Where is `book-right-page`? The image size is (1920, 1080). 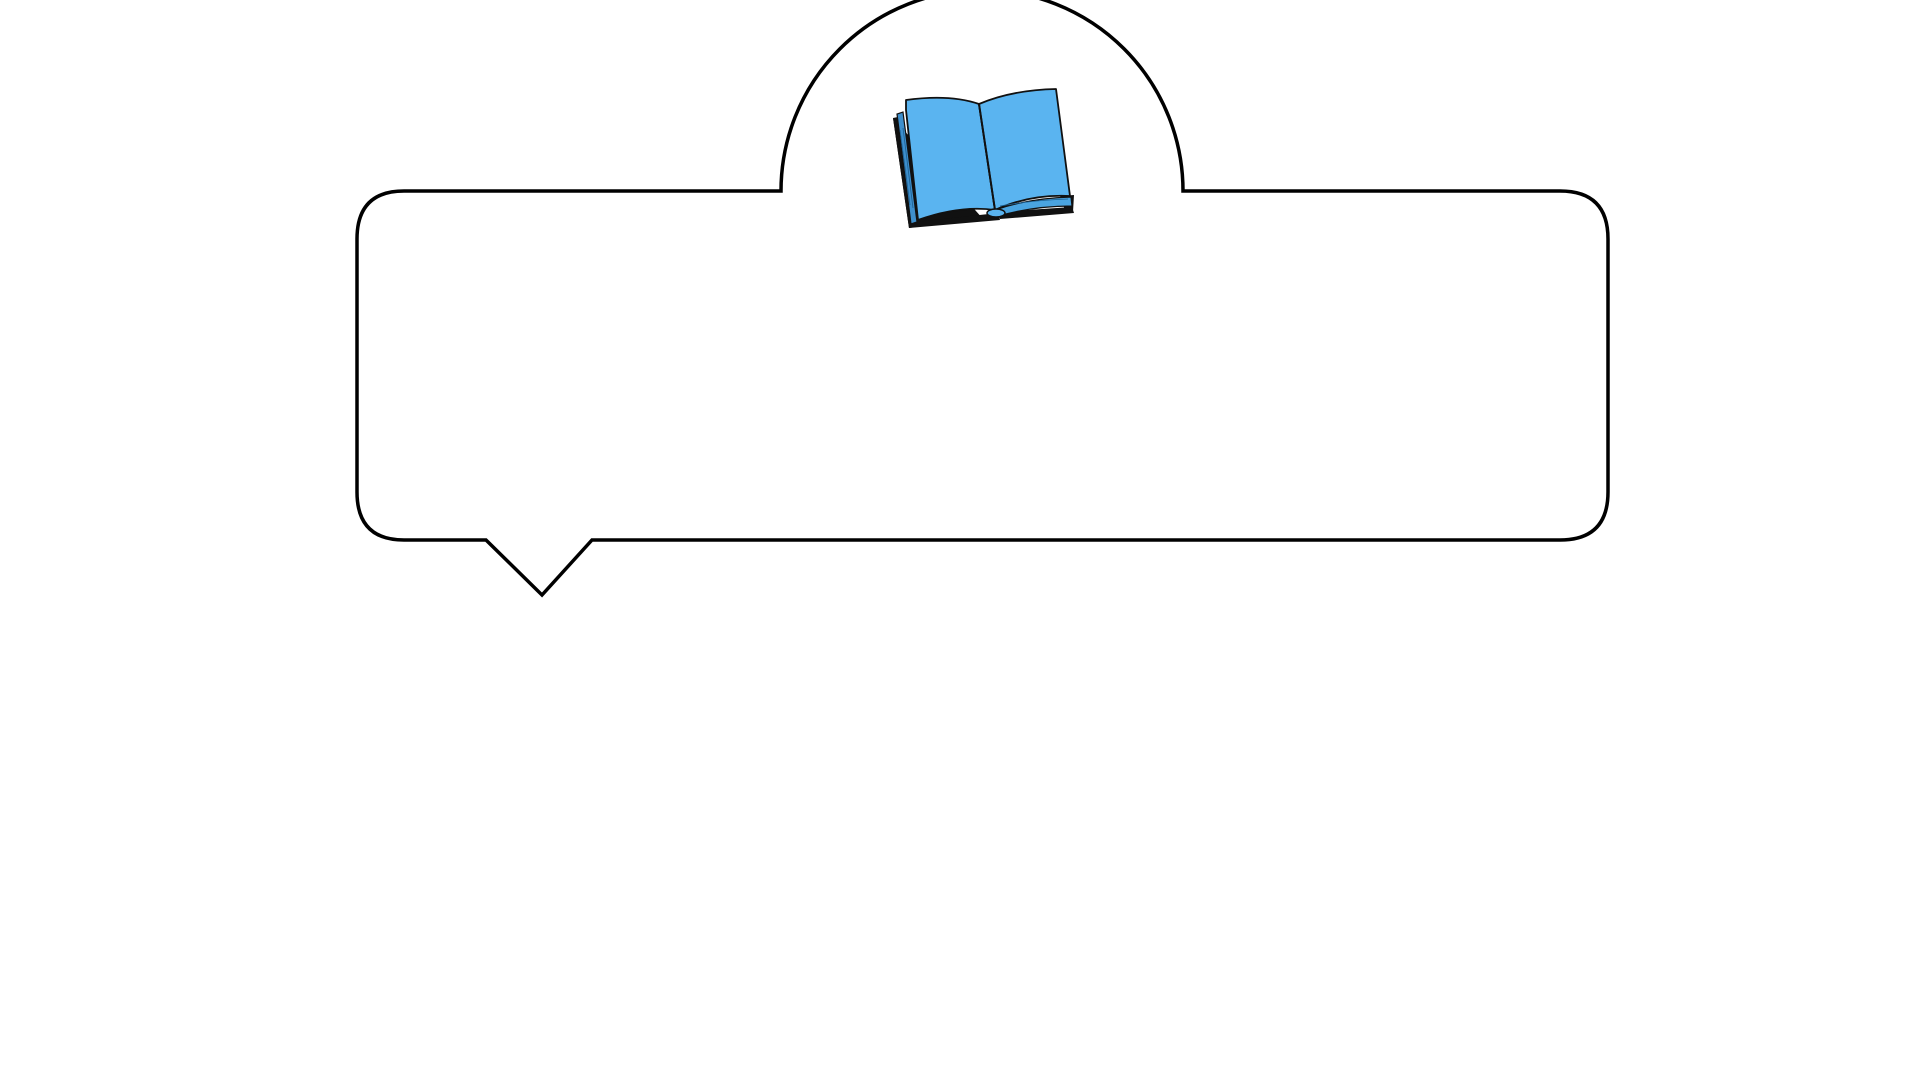
book-right-page is located at coordinates (1024, 149).